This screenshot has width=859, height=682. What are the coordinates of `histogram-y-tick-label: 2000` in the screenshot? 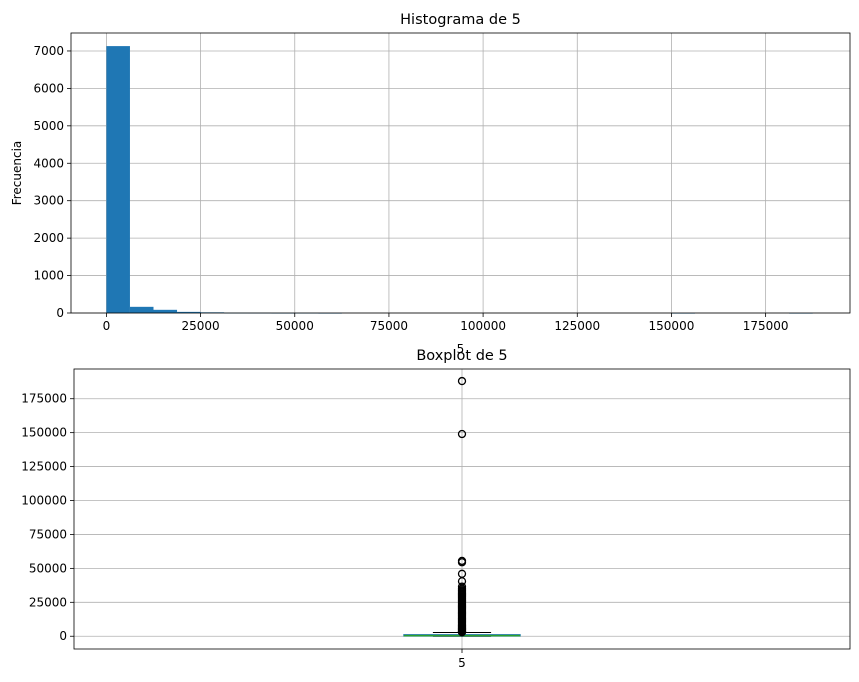 It's located at (48, 238).